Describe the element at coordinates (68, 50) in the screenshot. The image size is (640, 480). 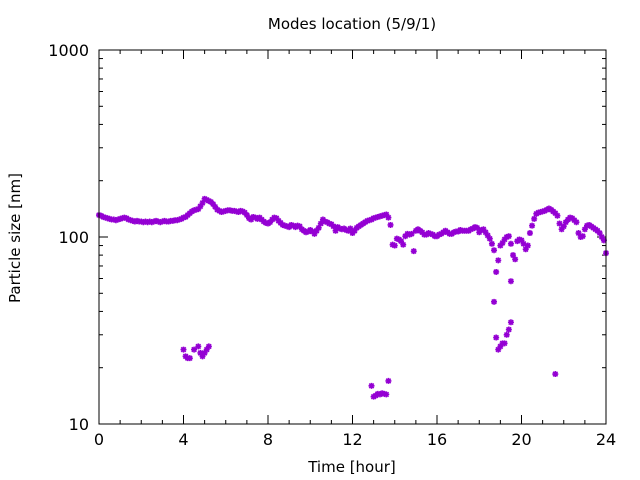
I see `y-tick-label: 1000` at that location.